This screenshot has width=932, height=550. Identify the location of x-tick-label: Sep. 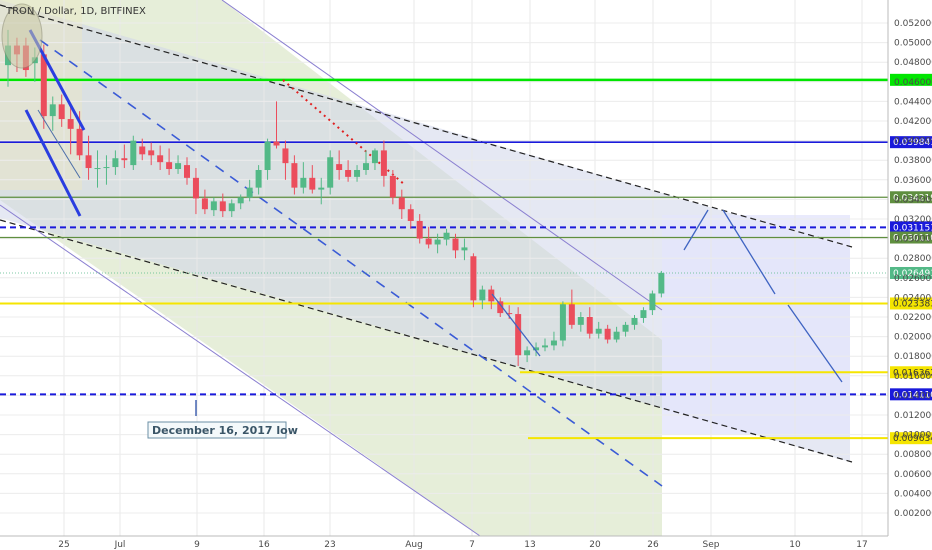
(711, 545).